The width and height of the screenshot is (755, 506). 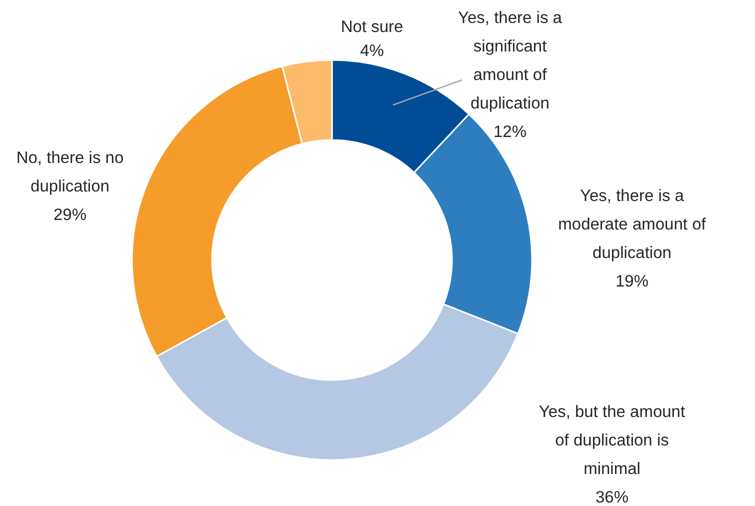 I want to click on slice-label: Yes, there is a moderate amount of duplication, so click(x=632, y=224).